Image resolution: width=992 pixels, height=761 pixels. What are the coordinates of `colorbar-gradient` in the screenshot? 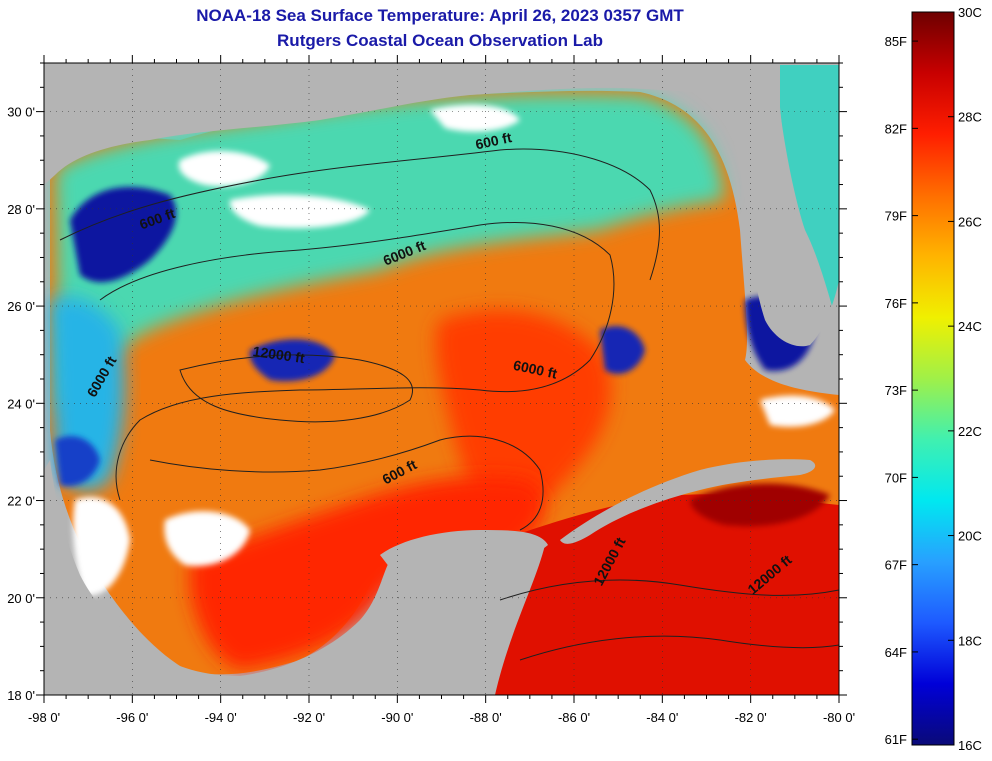 It's located at (933, 378).